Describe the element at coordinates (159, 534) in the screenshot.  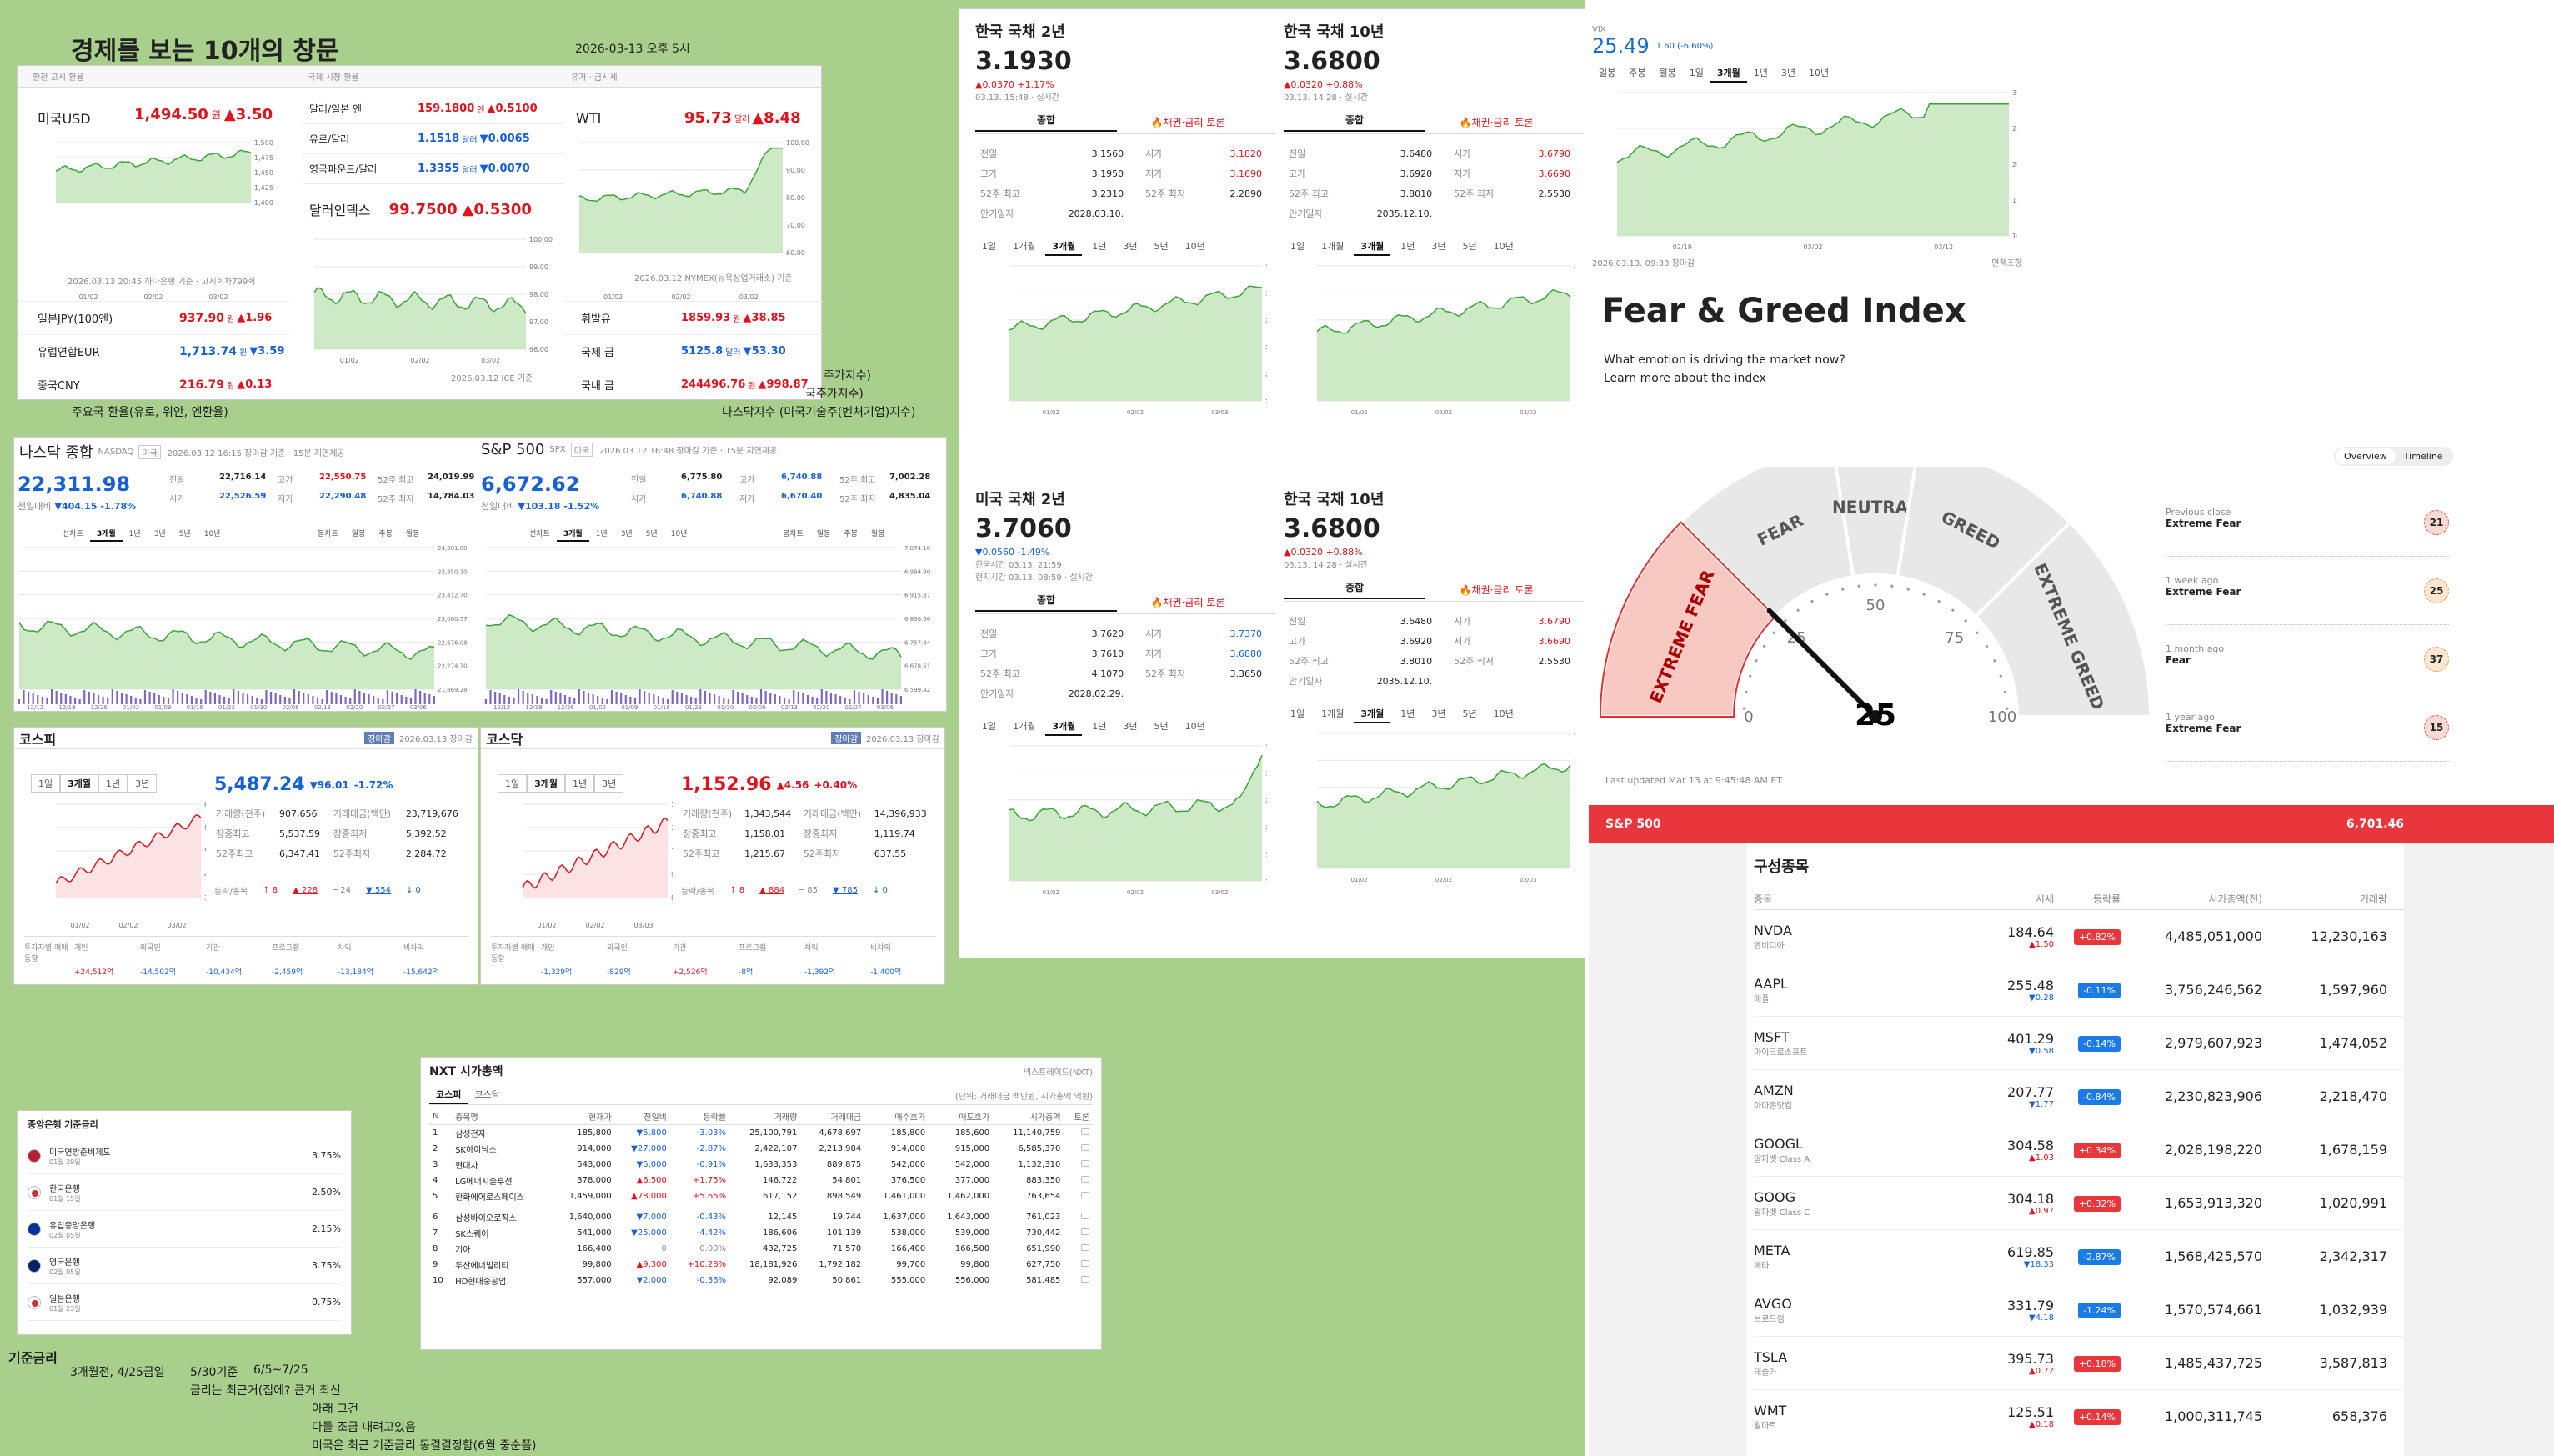
I see `nasdaq-range-3: 3년` at that location.